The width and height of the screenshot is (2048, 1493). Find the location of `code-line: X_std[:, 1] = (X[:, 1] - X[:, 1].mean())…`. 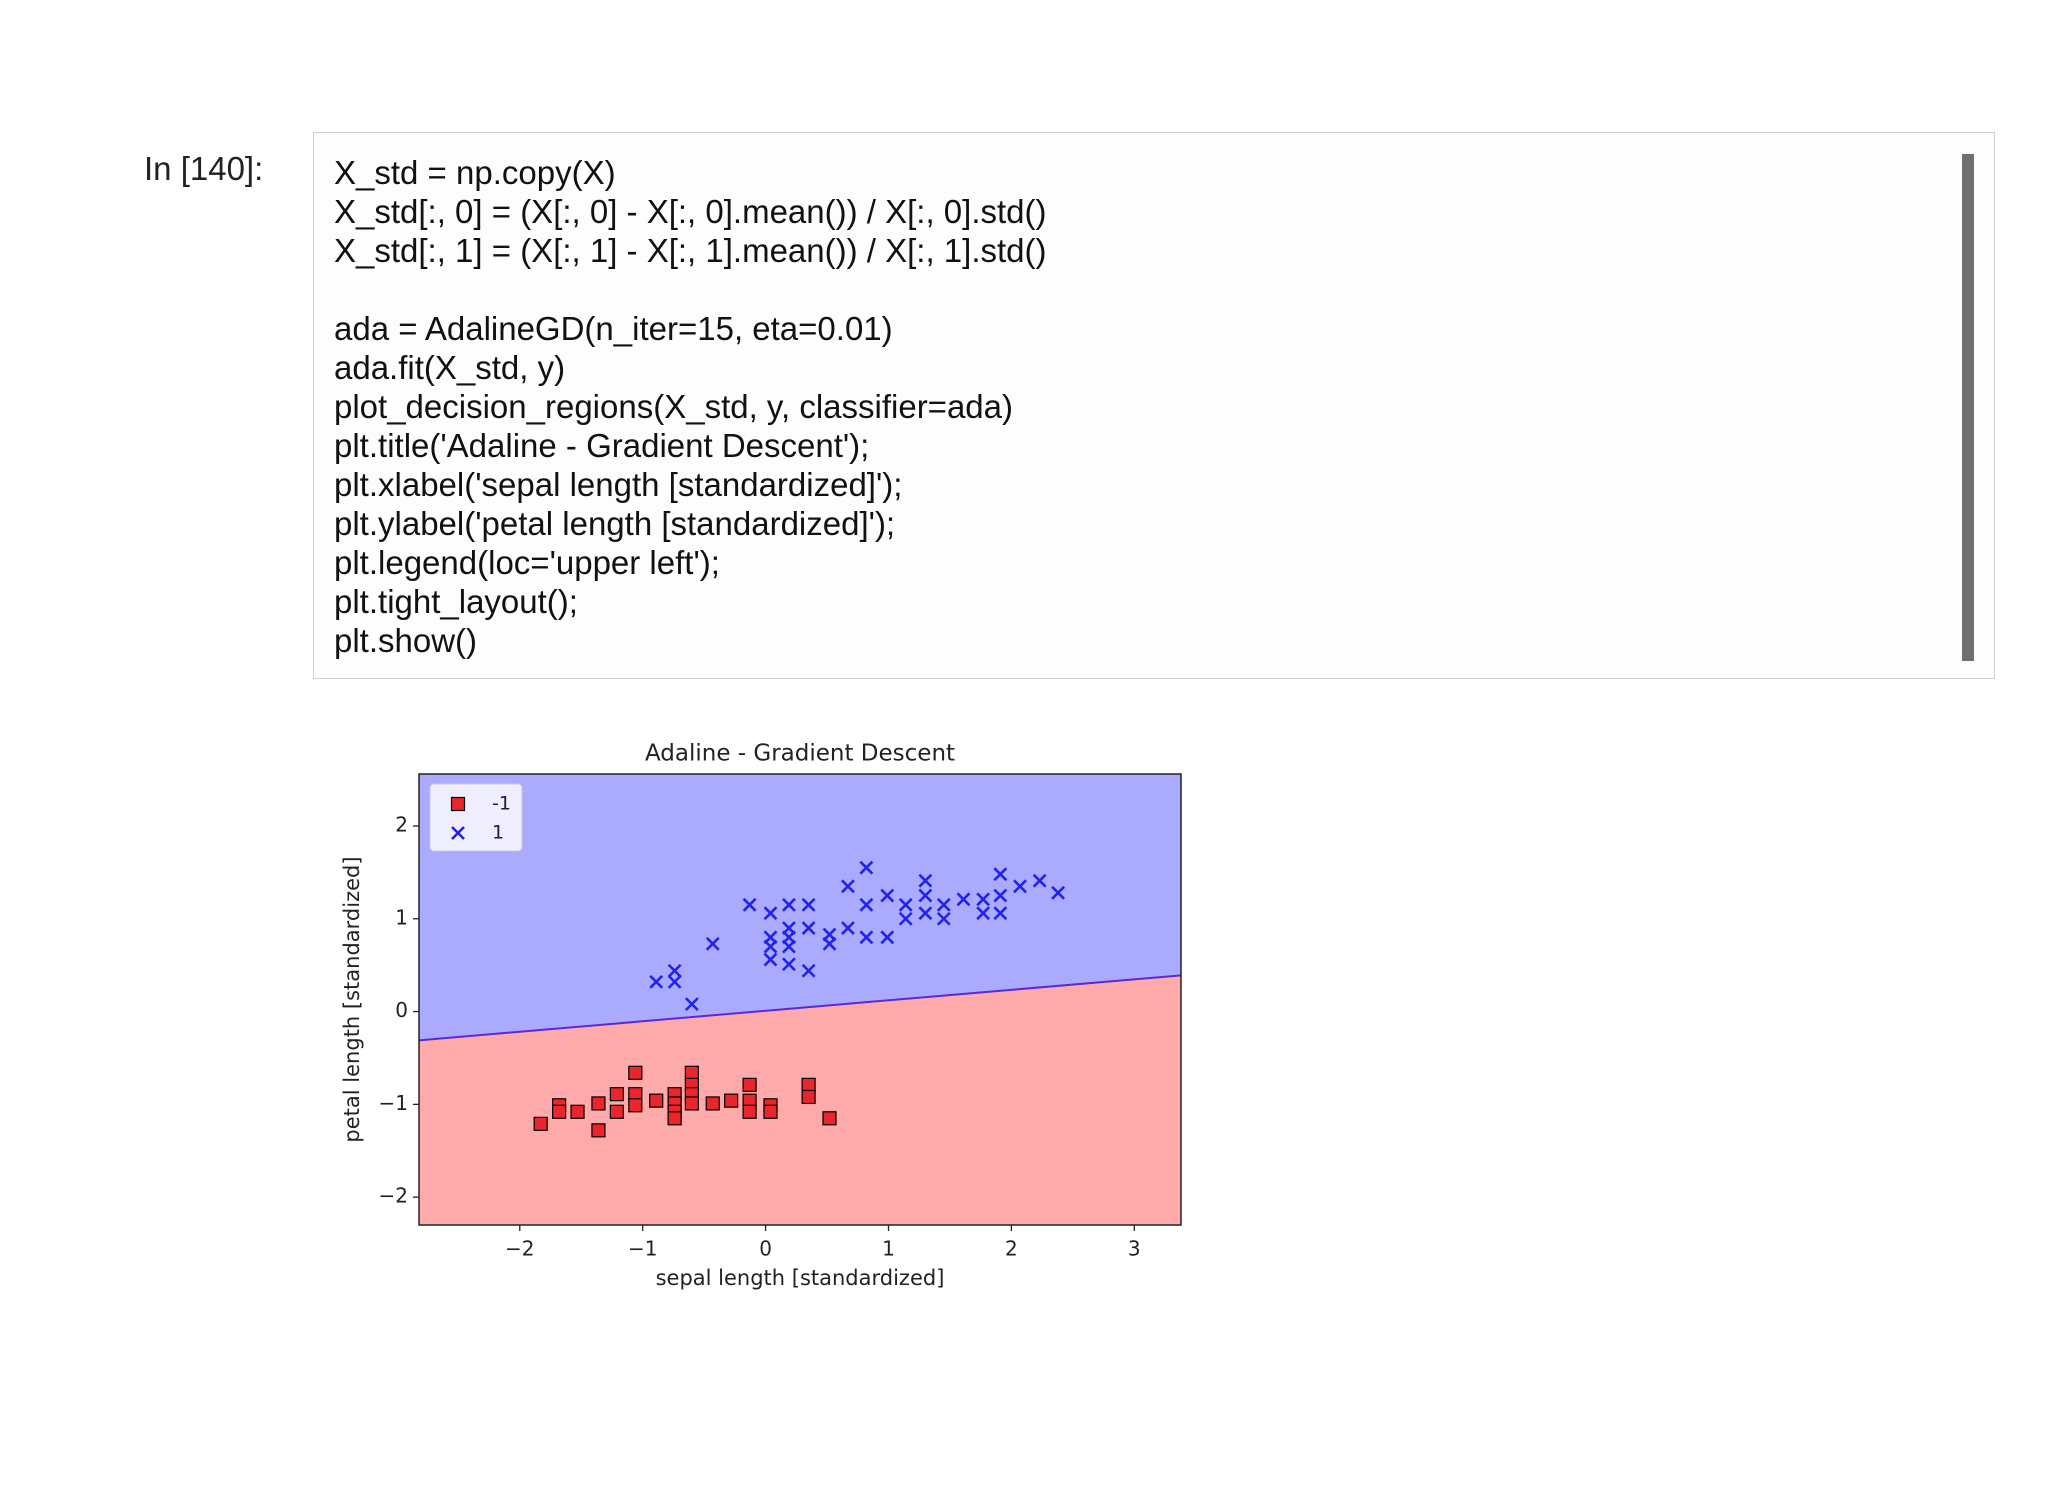

code-line: X_std[:, 1] = (X[:, 1] - X[:, 1].mean())… is located at coordinates (690, 250).